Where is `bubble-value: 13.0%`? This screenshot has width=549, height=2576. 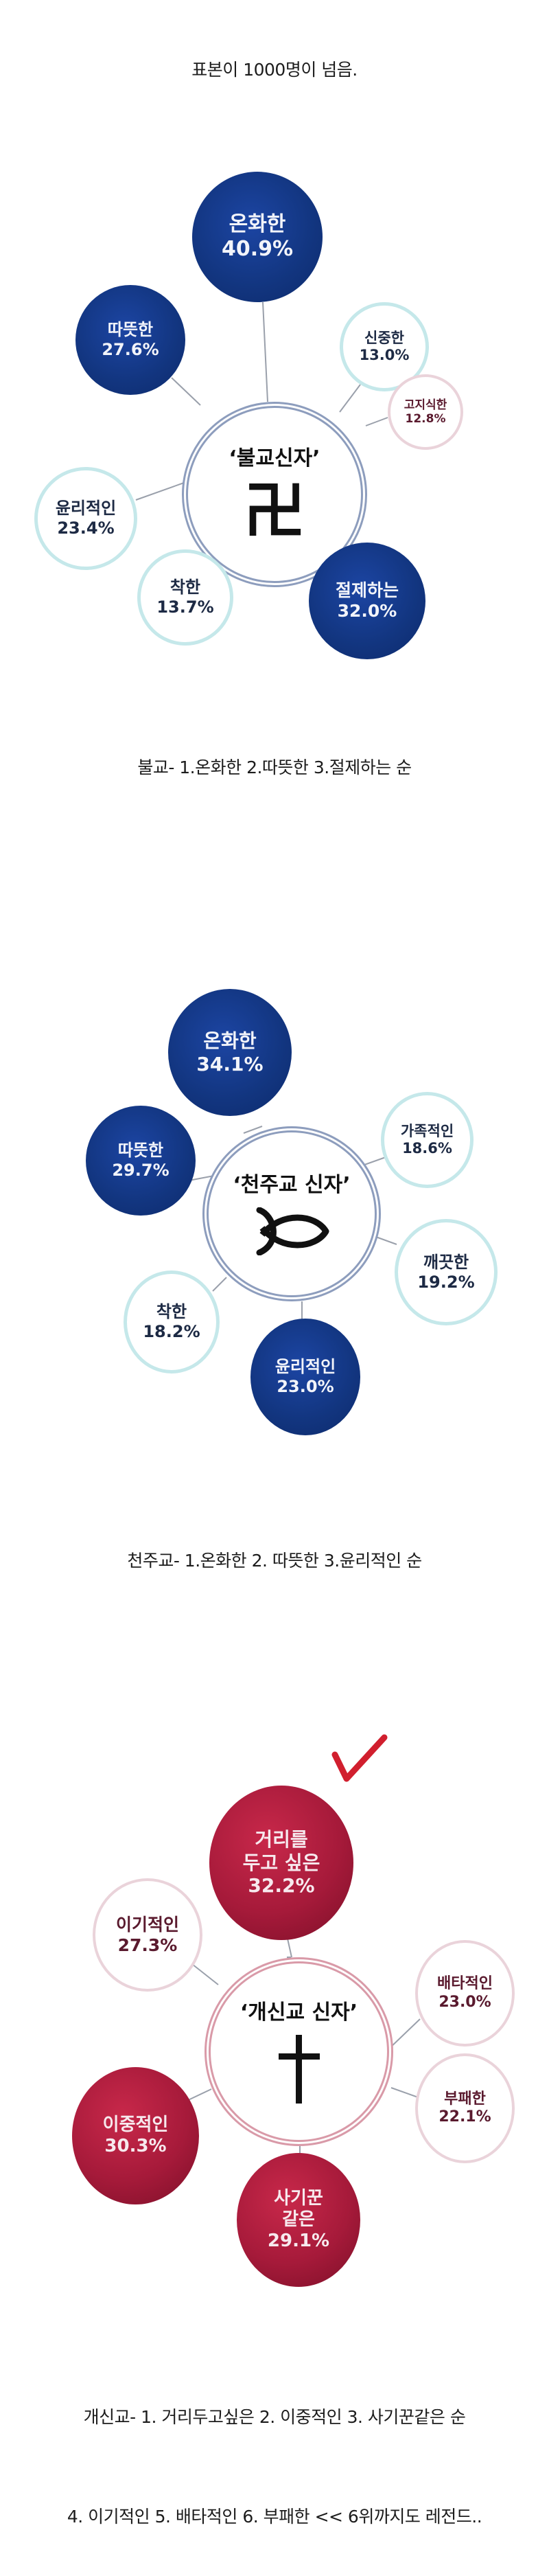 bubble-value: 13.0% is located at coordinates (384, 355).